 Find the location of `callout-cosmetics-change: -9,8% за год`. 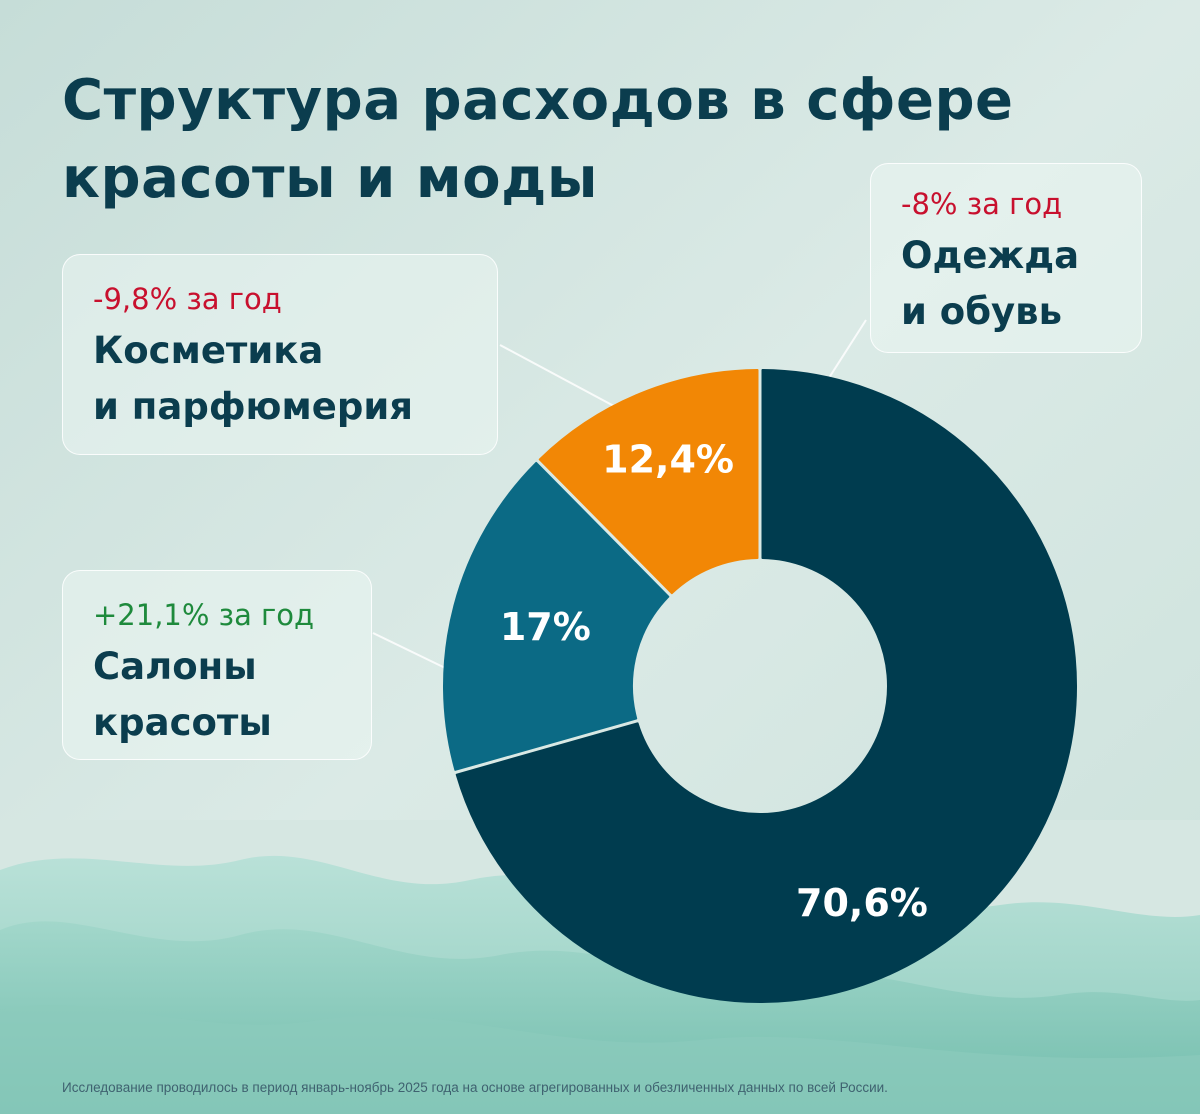

callout-cosmetics-change: -9,8% за год is located at coordinates (187, 299).